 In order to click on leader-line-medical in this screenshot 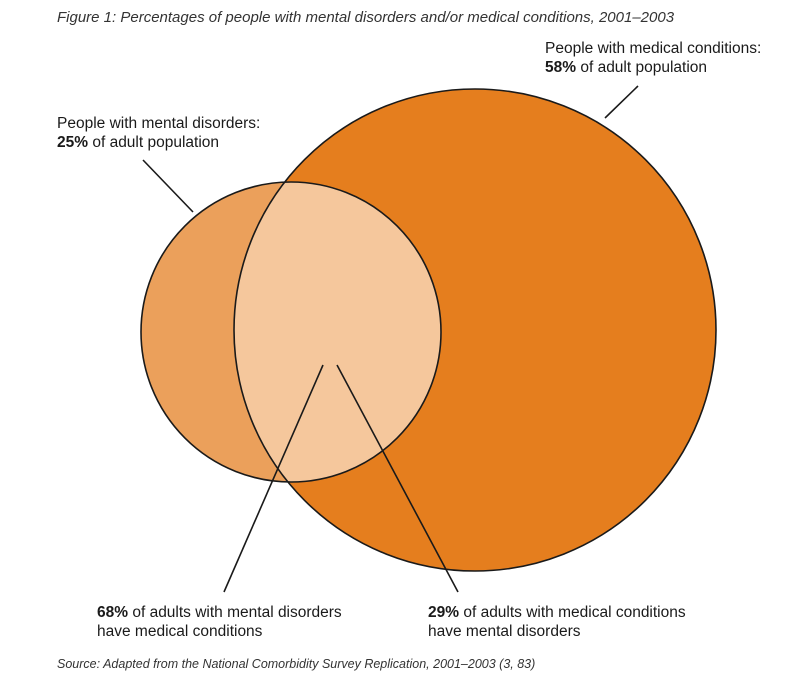, I will do `click(621, 102)`.